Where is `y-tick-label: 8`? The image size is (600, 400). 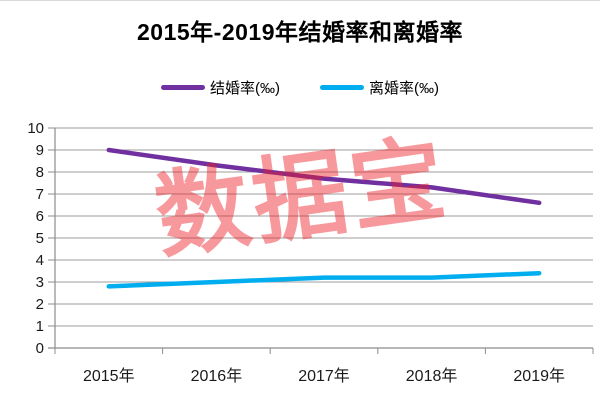
y-tick-label: 8 is located at coordinates (40, 172).